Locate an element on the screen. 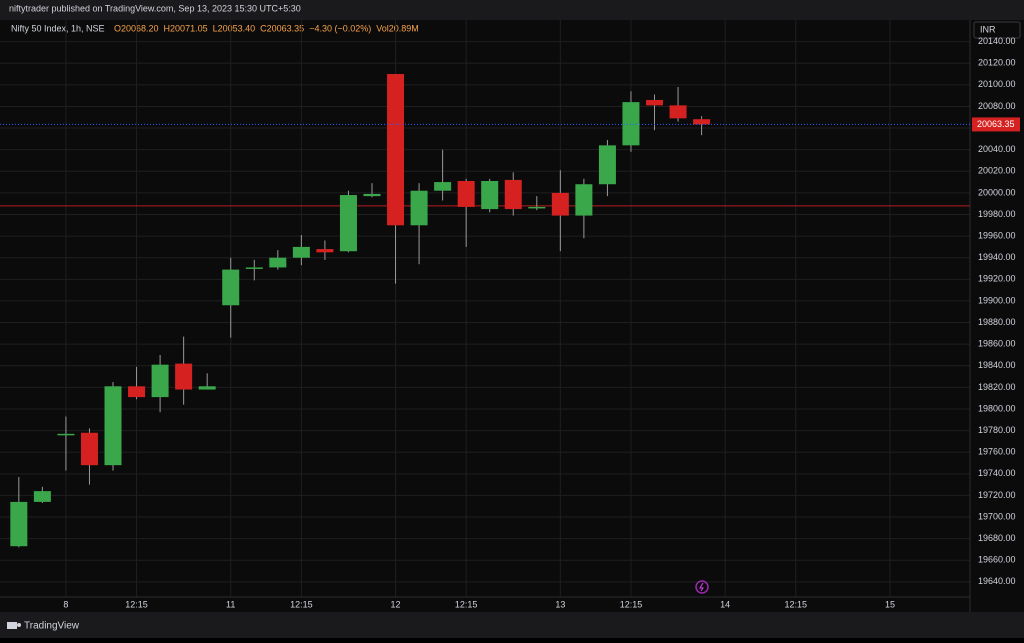  last-price-label: 20063.35 is located at coordinates (996, 124).